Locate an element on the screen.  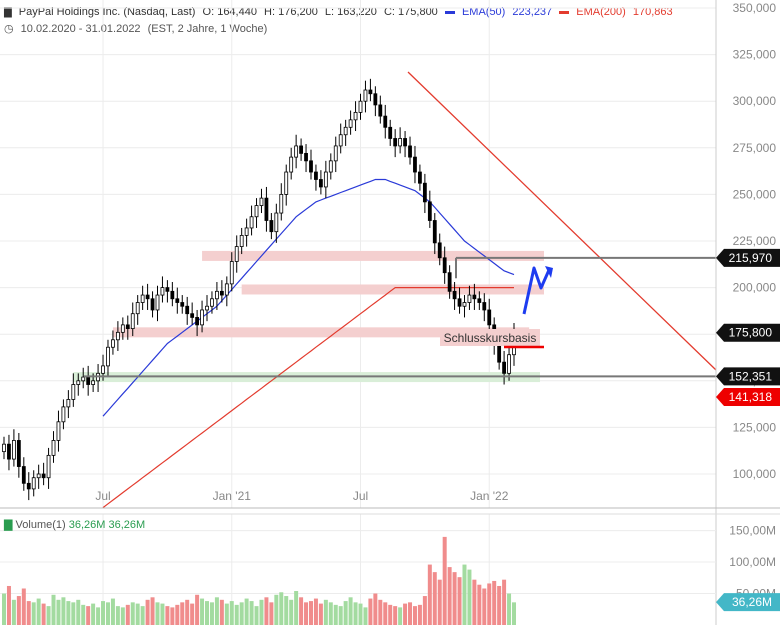
chart-type-icon: ▇ is located at coordinates (8, 12).